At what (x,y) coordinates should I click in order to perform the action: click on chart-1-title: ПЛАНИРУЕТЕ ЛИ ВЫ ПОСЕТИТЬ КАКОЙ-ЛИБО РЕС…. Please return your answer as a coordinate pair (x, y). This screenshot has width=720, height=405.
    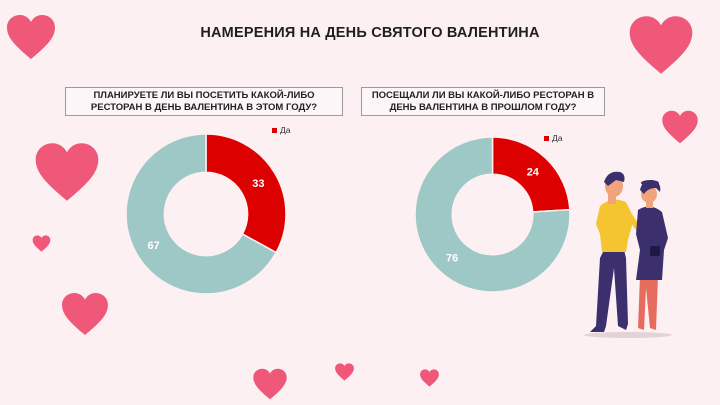
    Looking at the image, I should click on (204, 101).